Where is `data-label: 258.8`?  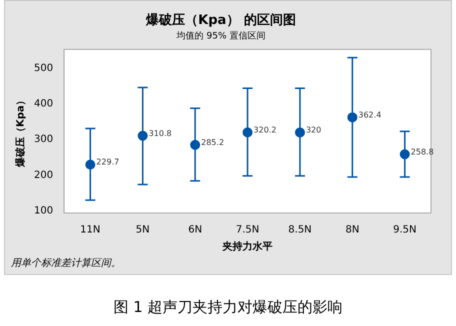 data-label: 258.8 is located at coordinates (422, 151).